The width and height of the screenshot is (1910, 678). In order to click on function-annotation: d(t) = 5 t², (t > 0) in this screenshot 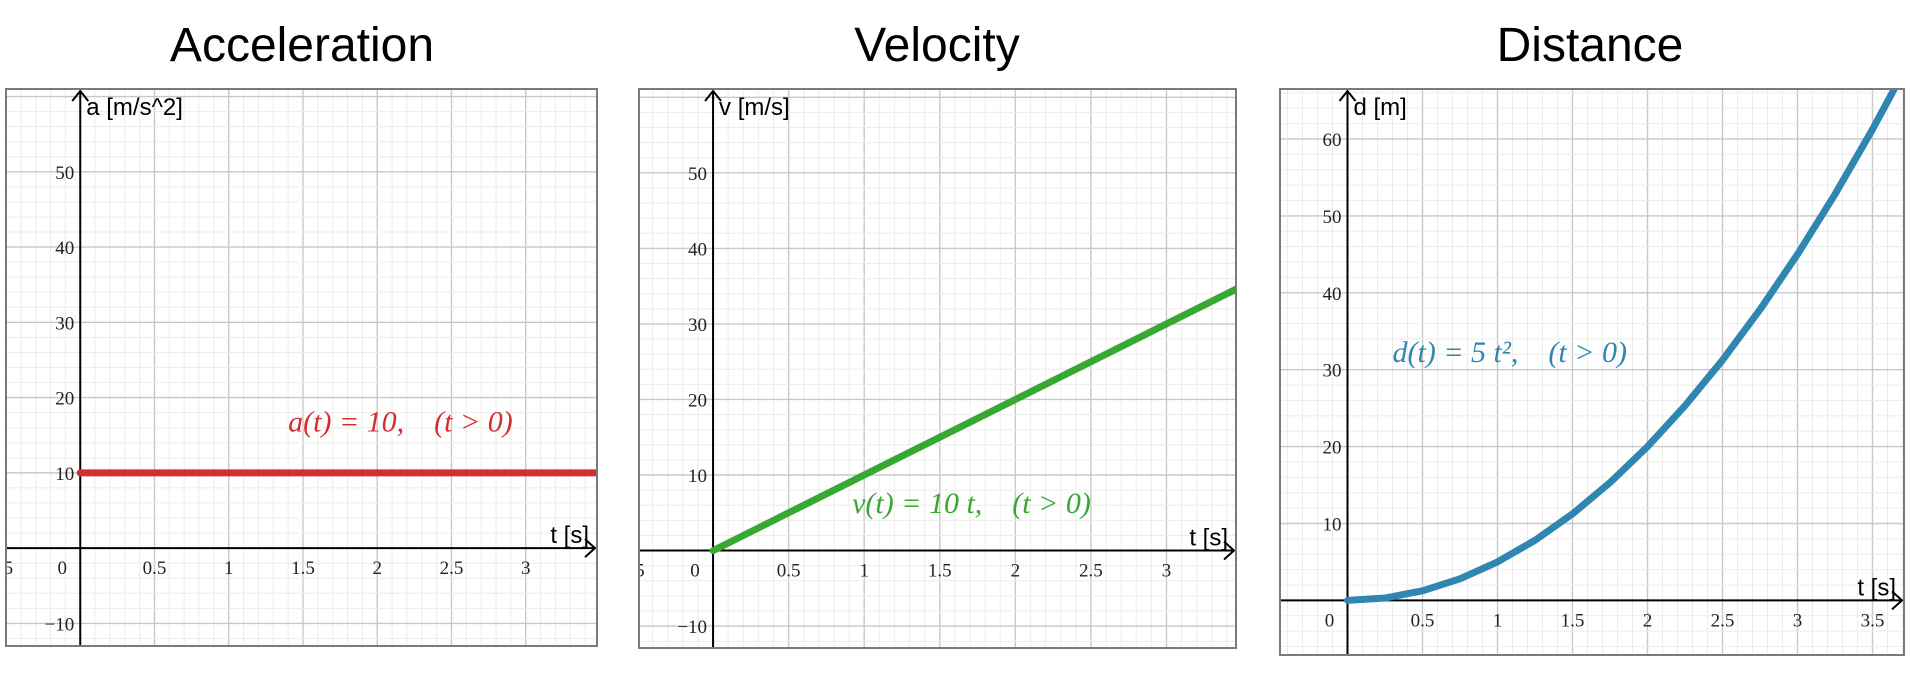, I will do `click(1510, 352)`.